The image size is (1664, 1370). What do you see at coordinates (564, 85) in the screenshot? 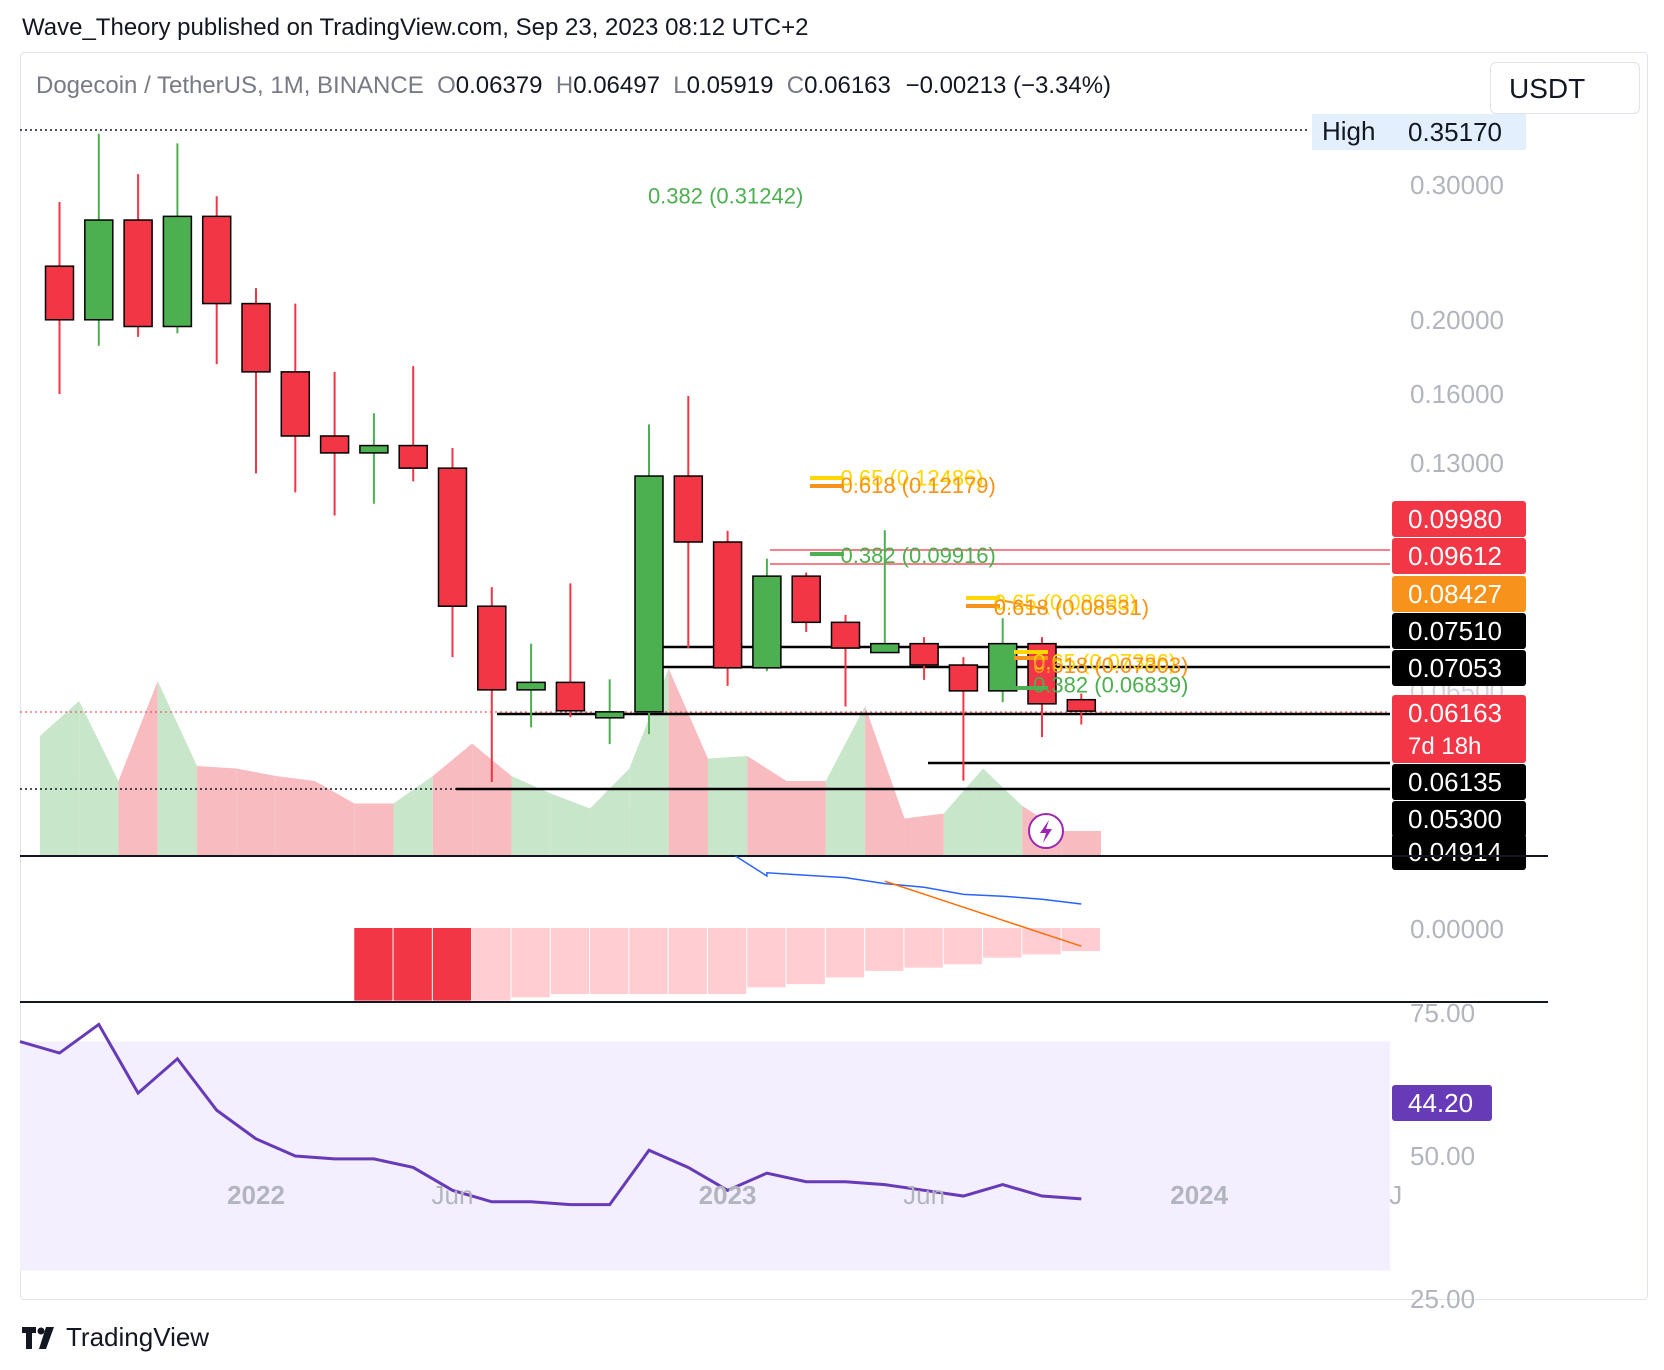
I see `high-label: H` at bounding box center [564, 85].